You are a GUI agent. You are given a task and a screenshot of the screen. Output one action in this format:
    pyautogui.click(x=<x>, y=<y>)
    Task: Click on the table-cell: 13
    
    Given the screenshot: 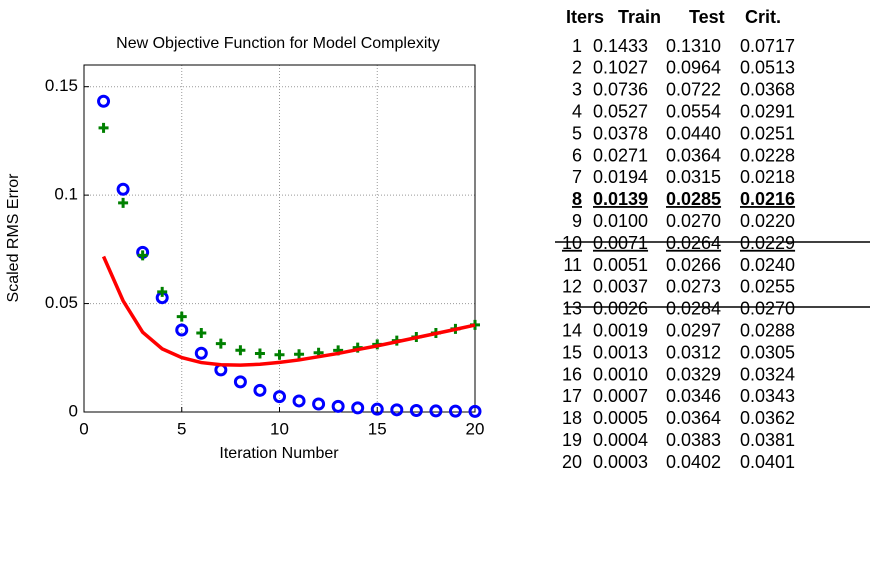 What is the action you would take?
    pyautogui.click(x=572, y=309)
    